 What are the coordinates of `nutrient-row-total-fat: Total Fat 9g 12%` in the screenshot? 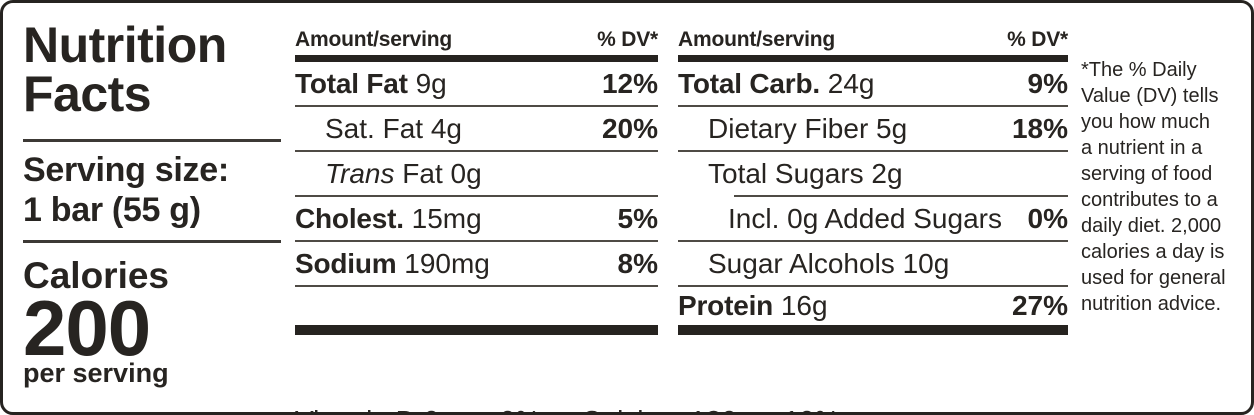 It's located at (476, 84).